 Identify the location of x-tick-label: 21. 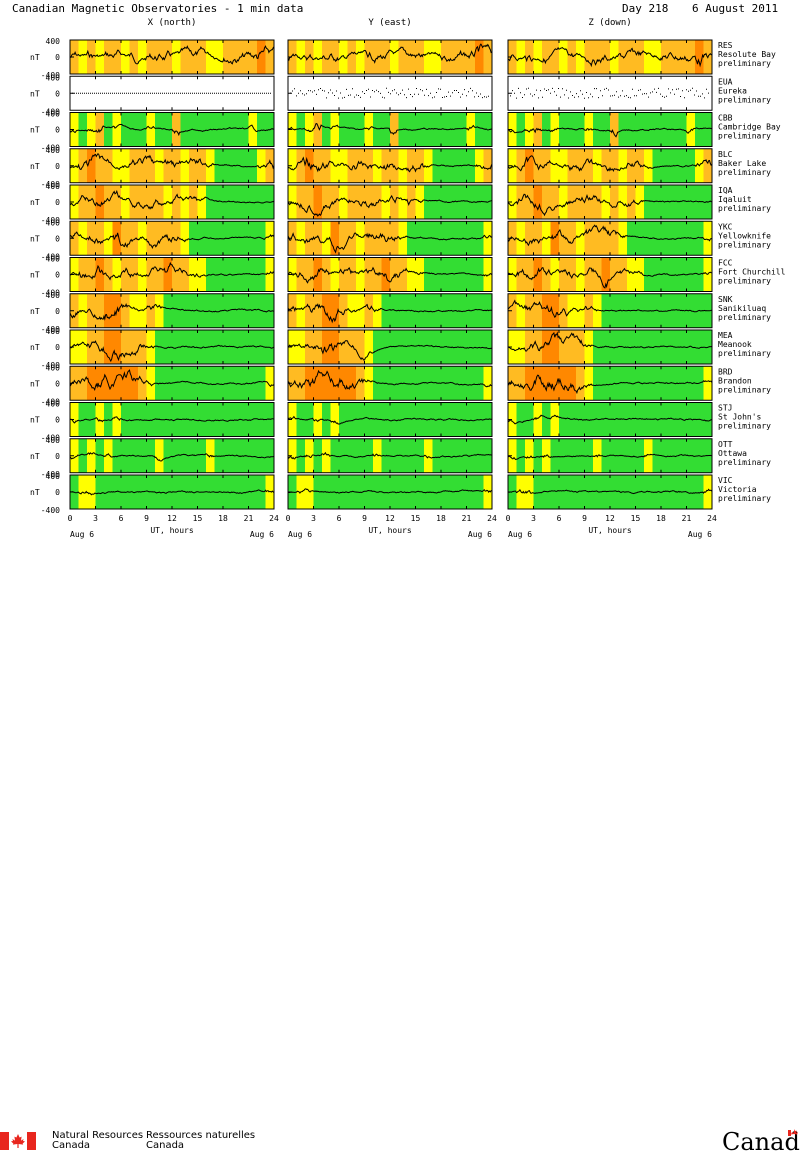
(687, 518).